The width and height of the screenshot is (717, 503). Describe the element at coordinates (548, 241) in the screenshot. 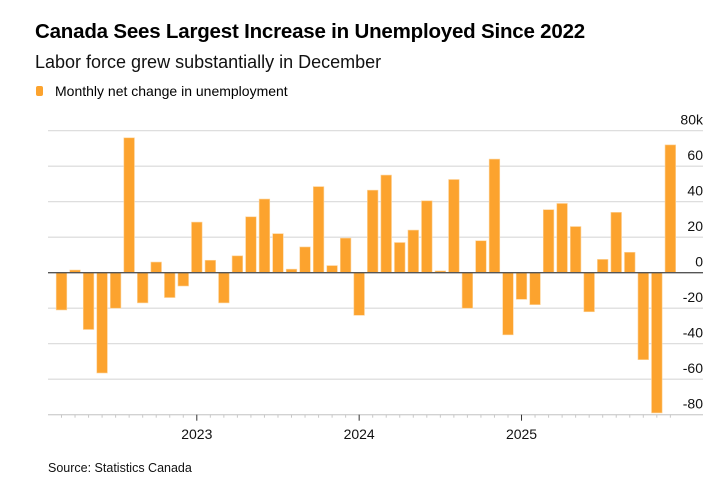

I see `bar: 2025-03: 35.5` at that location.